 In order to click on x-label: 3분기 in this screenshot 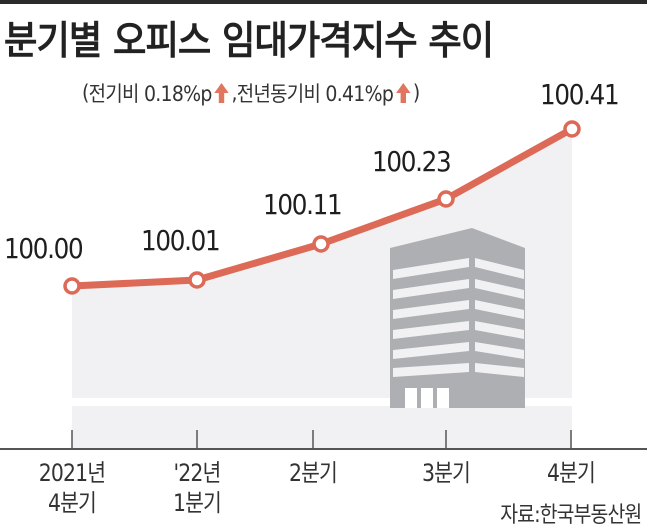, I will do `click(446, 473)`.